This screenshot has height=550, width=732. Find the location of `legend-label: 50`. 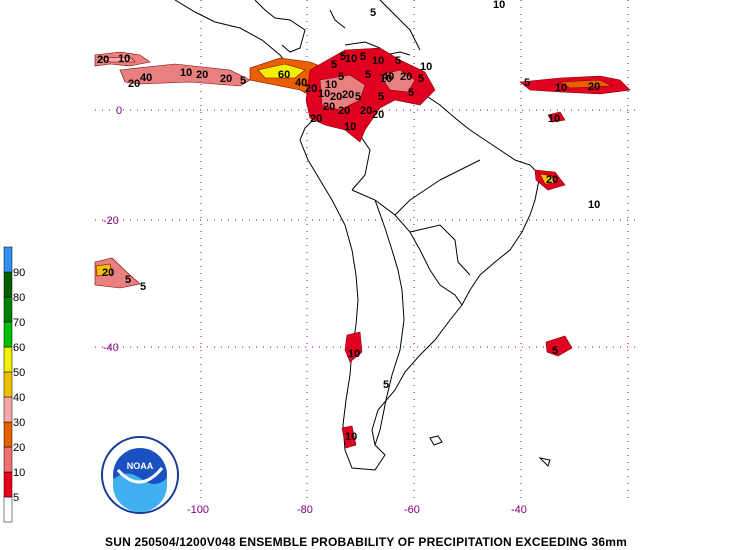

legend-label: 50 is located at coordinates (19, 373).